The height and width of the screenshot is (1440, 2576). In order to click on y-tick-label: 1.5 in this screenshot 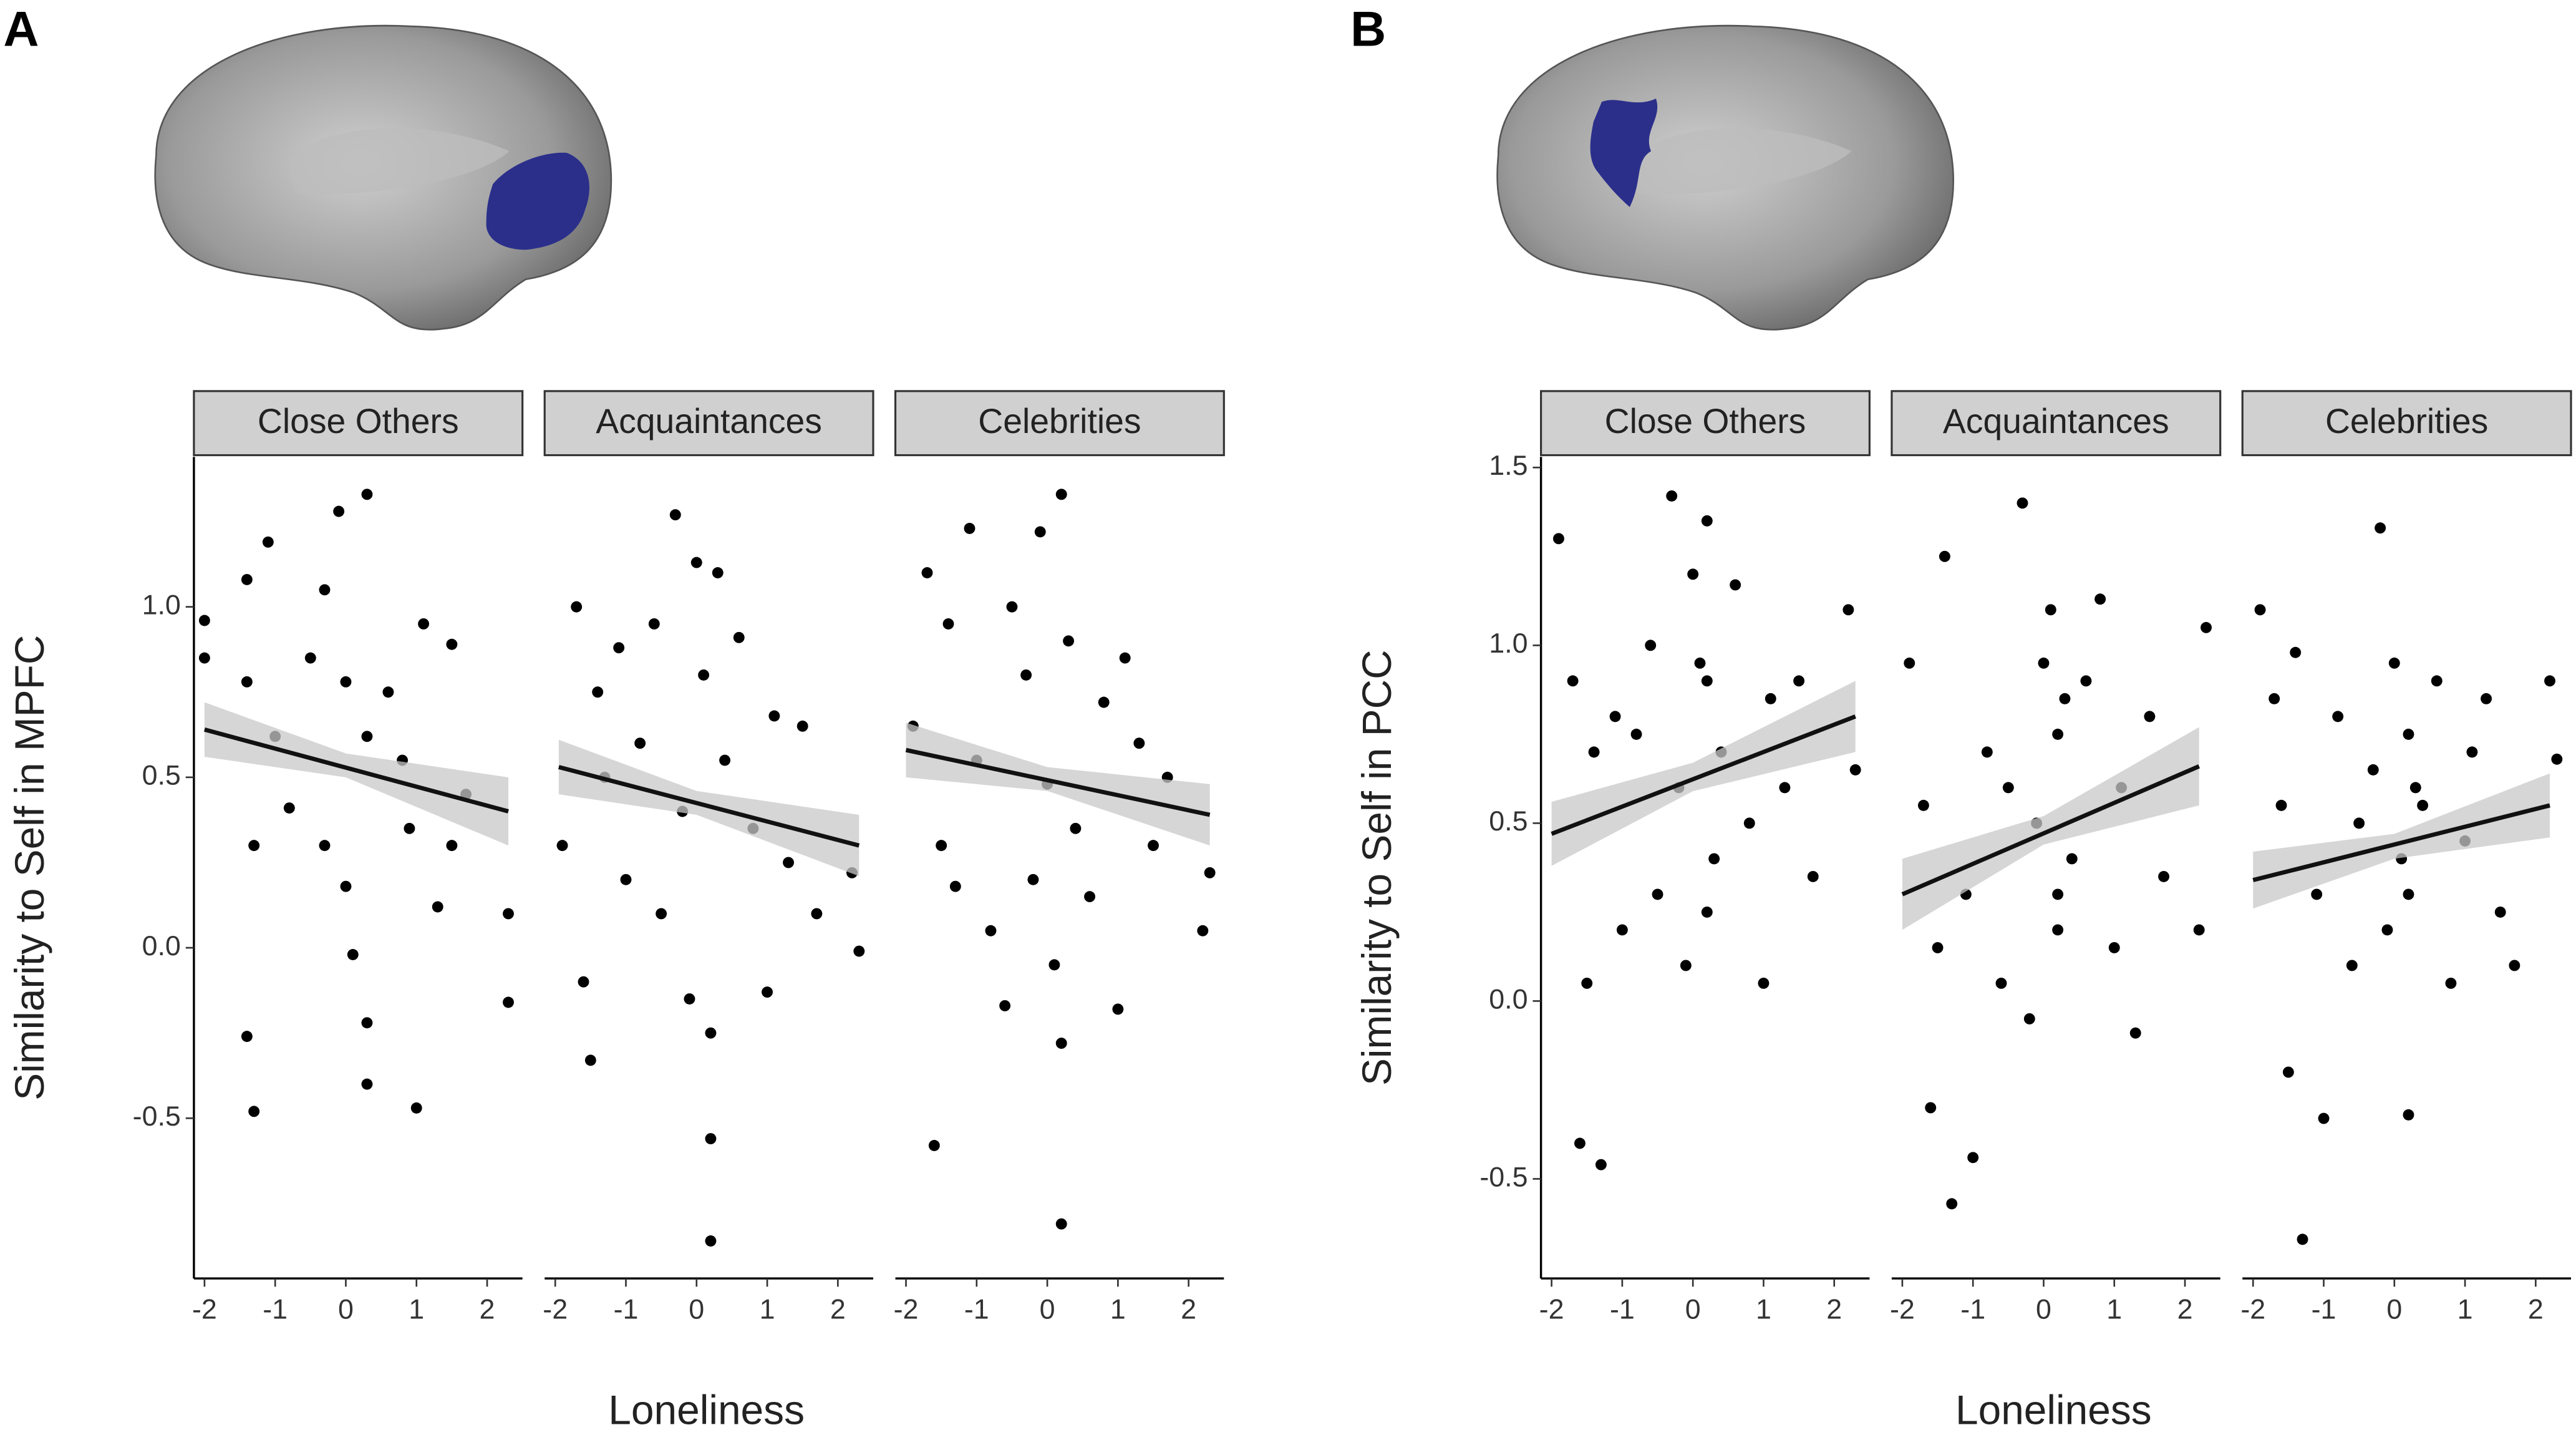, I will do `click(1509, 465)`.